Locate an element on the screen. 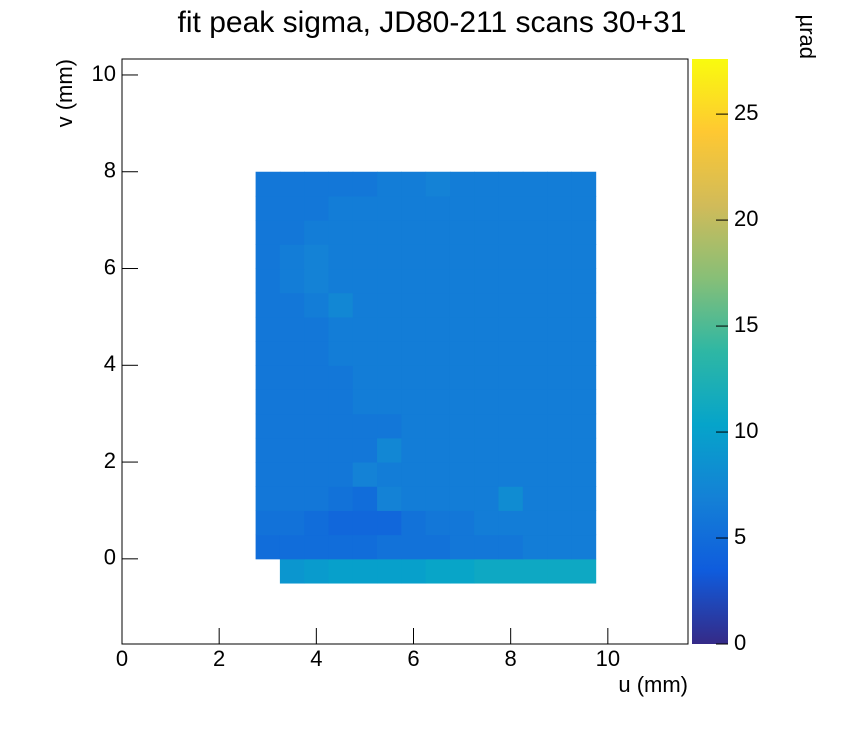  chart-title: fit peak sigma, JD80-211 scans 30+31 is located at coordinates (432, 22).